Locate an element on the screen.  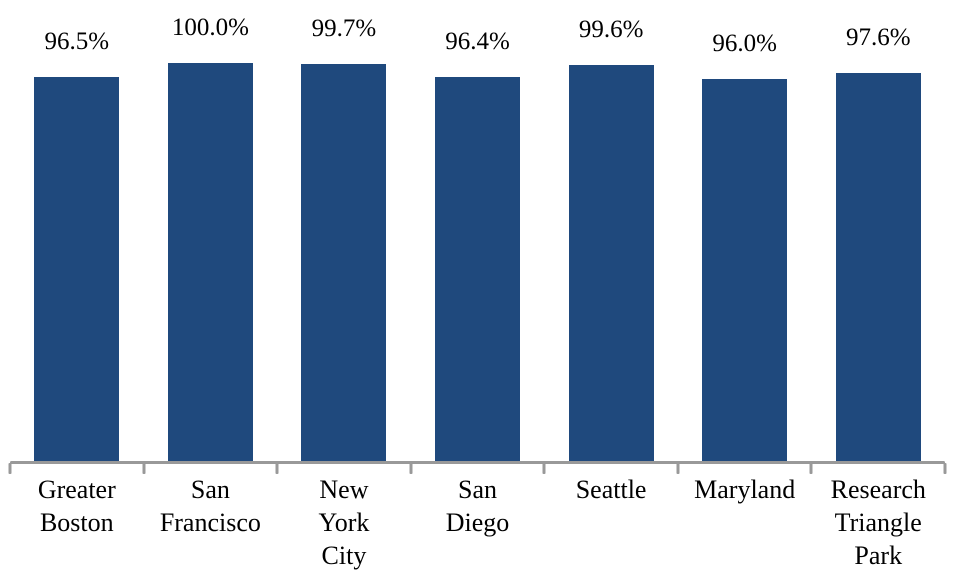
category-label: Seattle is located at coordinates (611, 522).